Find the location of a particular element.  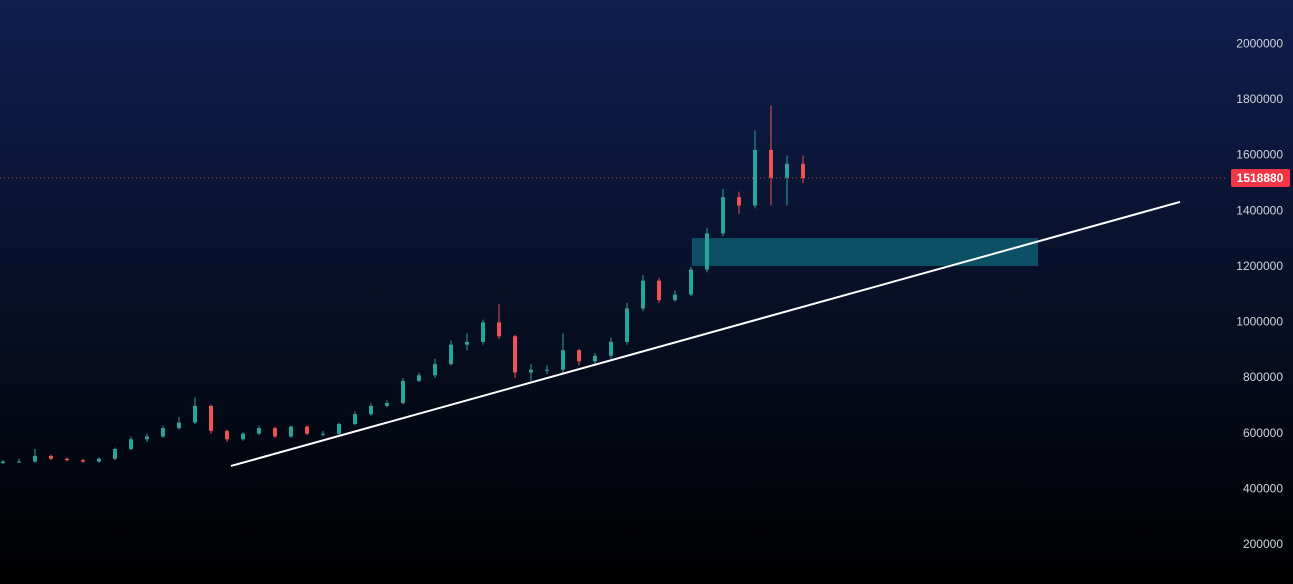

y-tick-label: 600000 is located at coordinates (1263, 433).